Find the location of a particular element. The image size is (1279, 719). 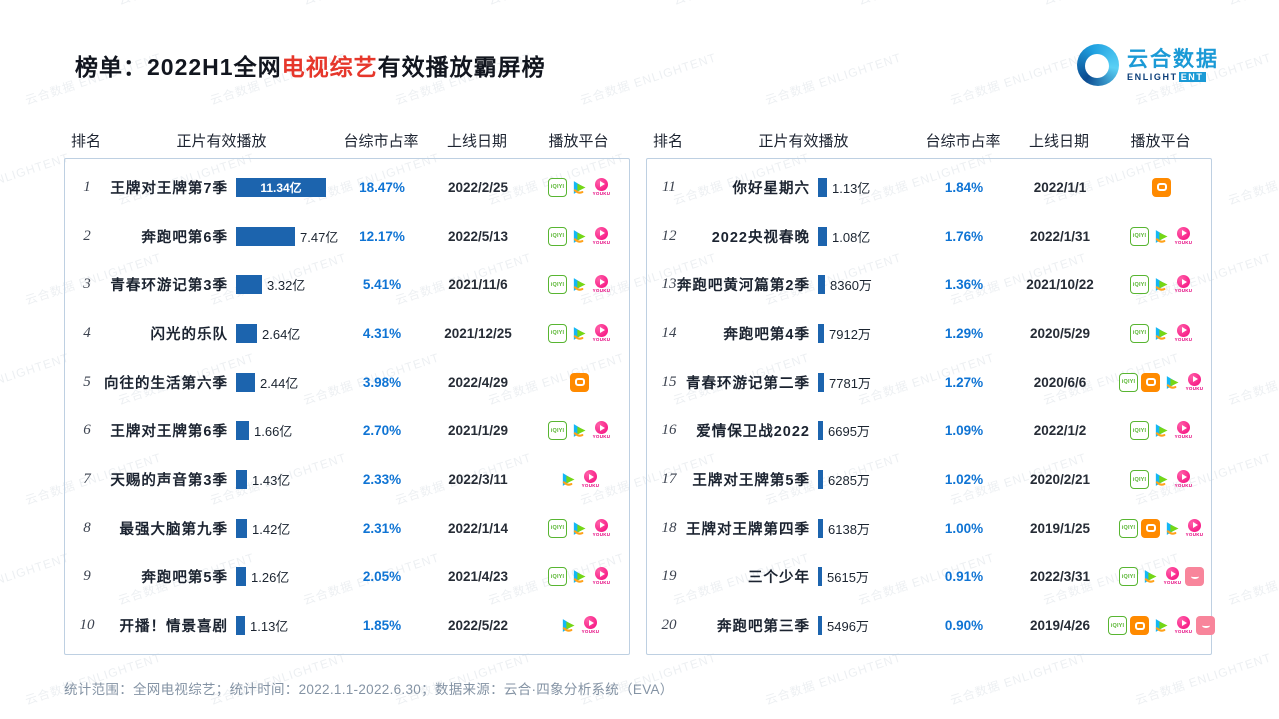

plays-value: 8360万 is located at coordinates (851, 286).